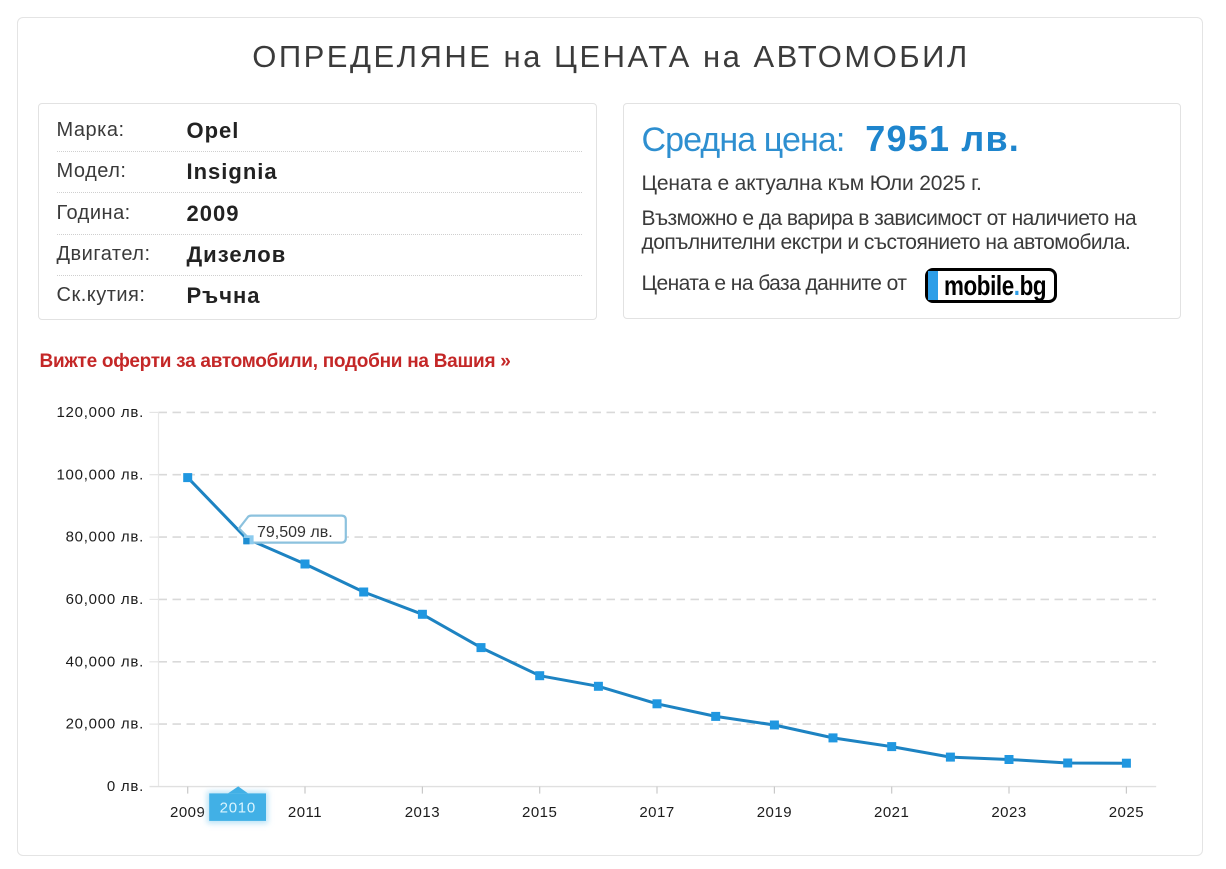 The width and height of the screenshot is (1226, 869). Describe the element at coordinates (1008, 812) in the screenshot. I see `svg-text: 2023` at that location.